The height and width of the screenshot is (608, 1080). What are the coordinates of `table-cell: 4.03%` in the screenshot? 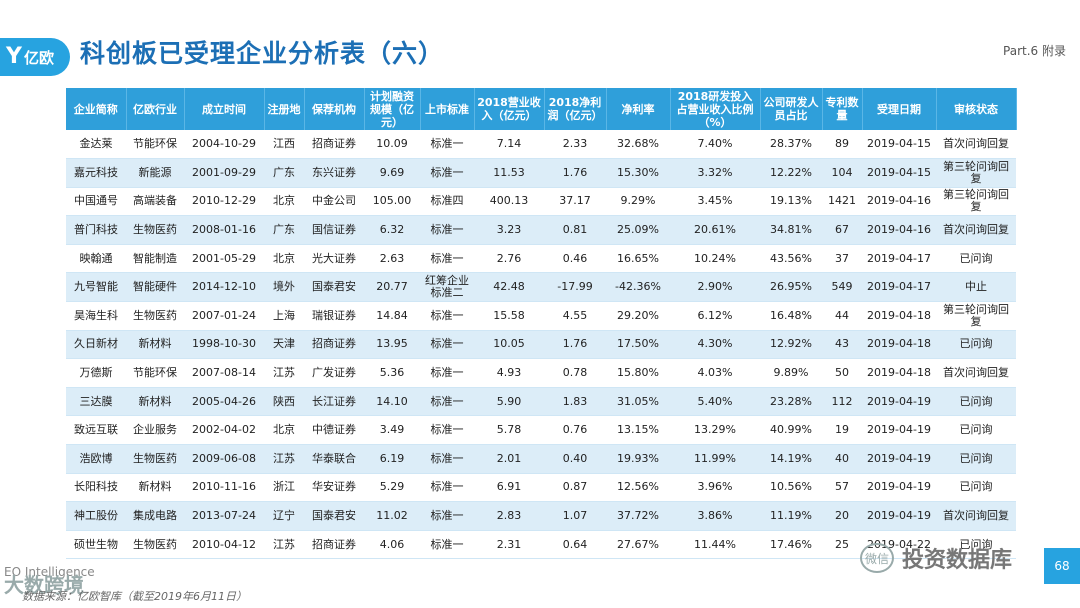 It's located at (715, 373).